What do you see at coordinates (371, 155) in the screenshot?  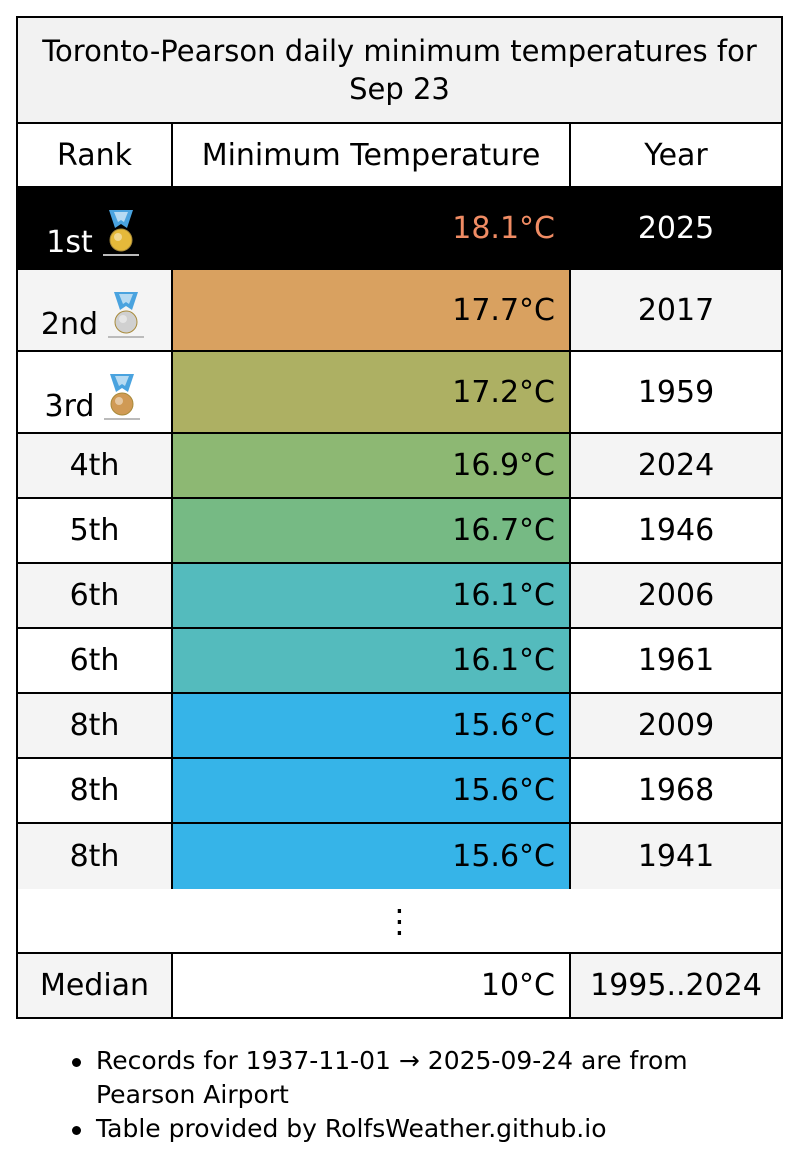 I see `header-min-temperature: Minimum Temperature` at bounding box center [371, 155].